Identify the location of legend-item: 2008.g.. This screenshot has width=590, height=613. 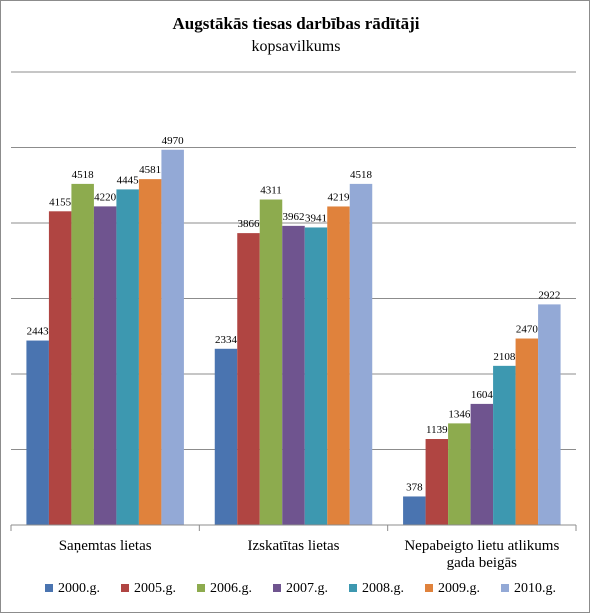
(376, 588).